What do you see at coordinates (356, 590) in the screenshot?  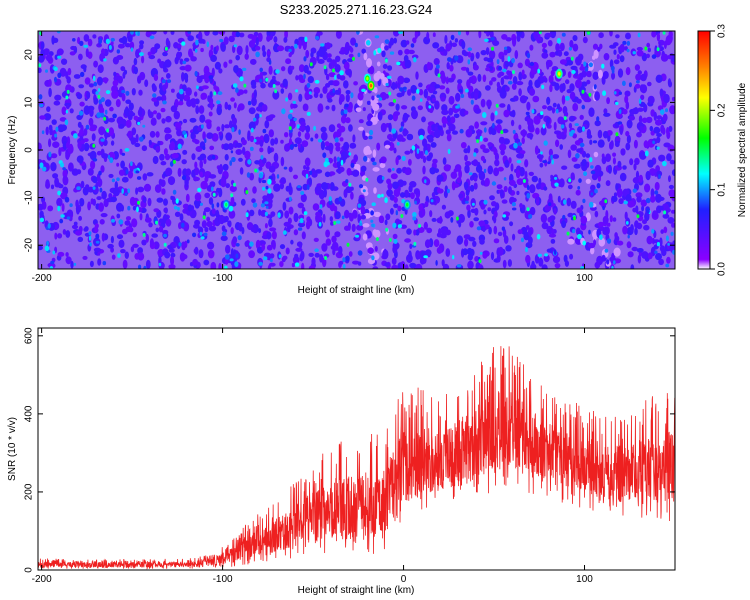 I see `snr-x-label: Height of straight line (km)` at bounding box center [356, 590].